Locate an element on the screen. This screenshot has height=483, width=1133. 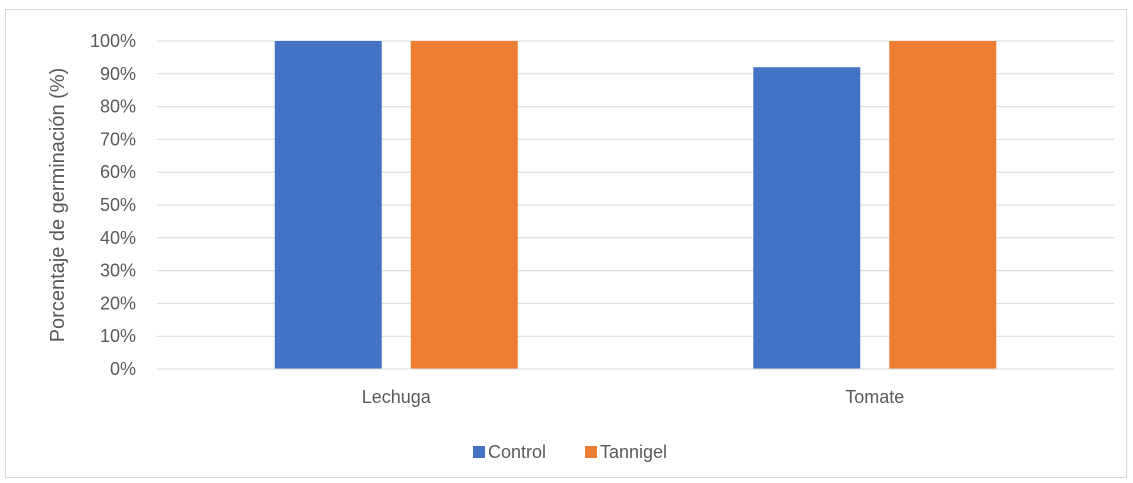
legend: Control Tannigel is located at coordinates (570, 452).